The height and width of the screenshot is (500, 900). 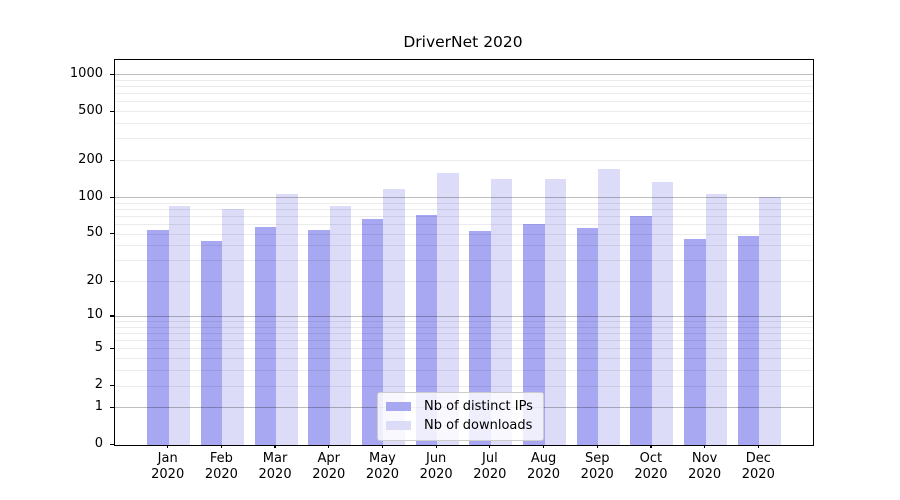 What do you see at coordinates (98, 406) in the screenshot?
I see `y-tick-label-1: 1` at bounding box center [98, 406].